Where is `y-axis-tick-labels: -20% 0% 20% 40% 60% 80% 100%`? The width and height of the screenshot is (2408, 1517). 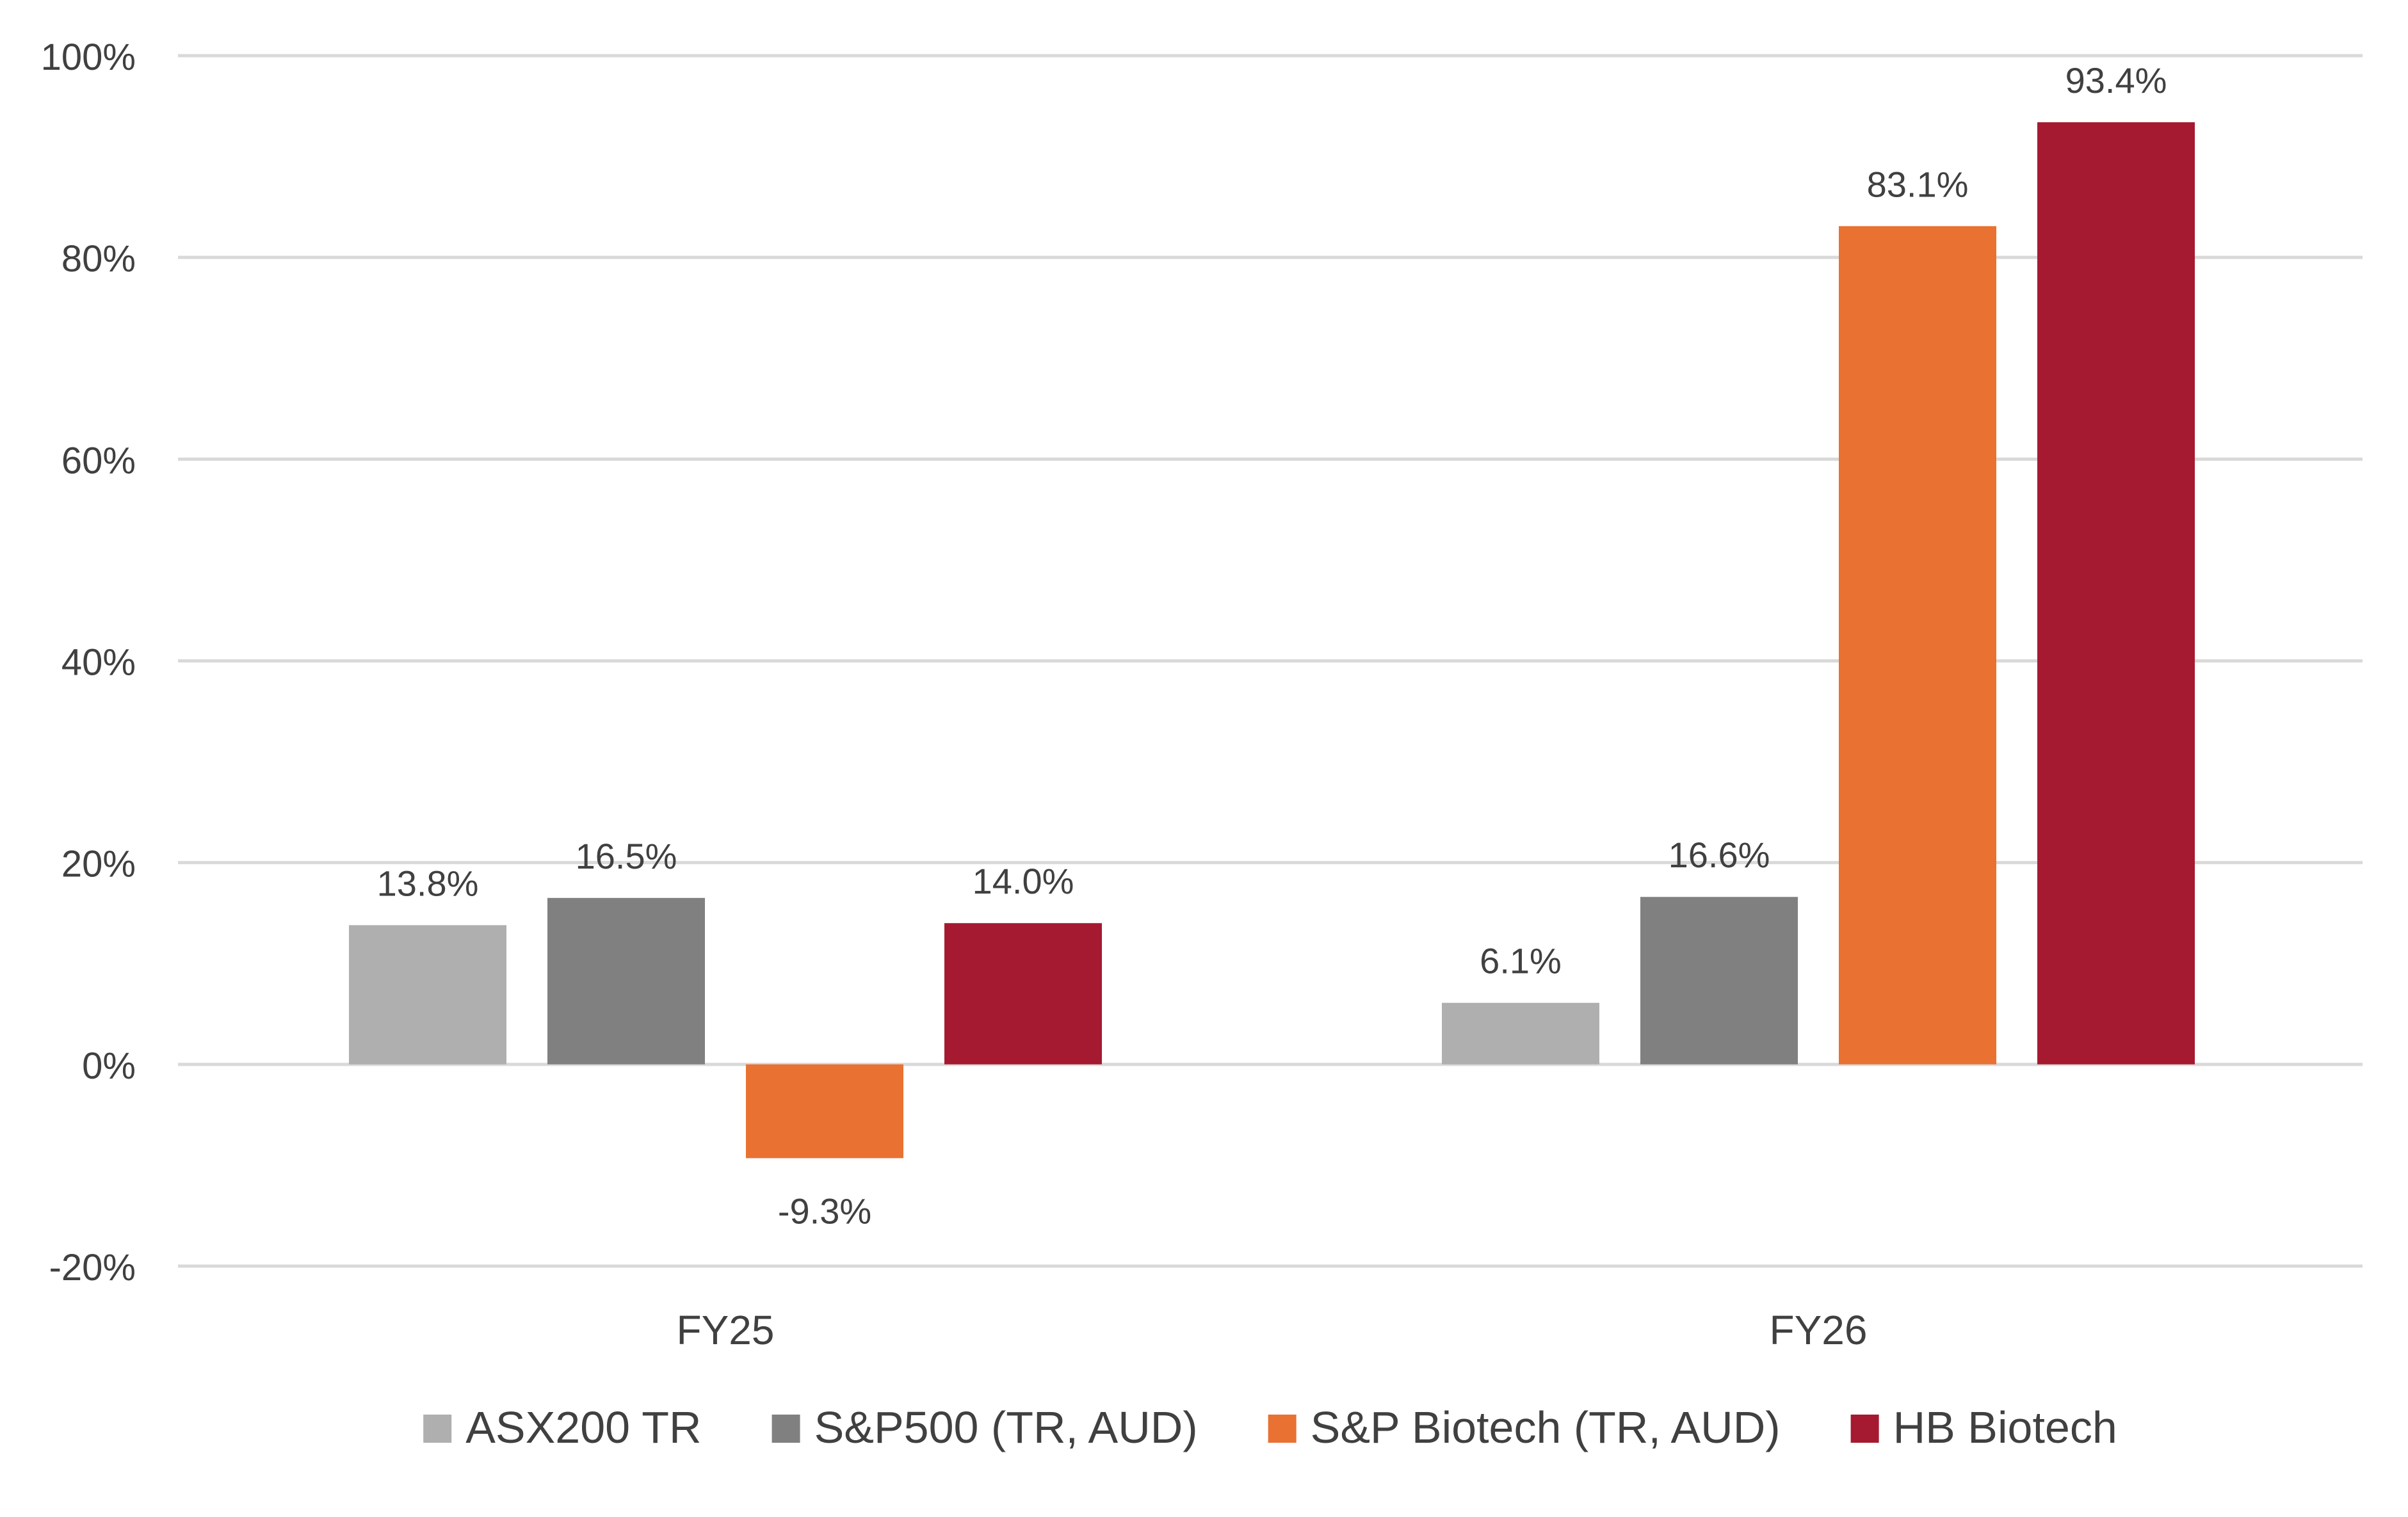 y-axis-tick-labels: -20% 0% 20% 40% 60% 80% 100% is located at coordinates (88, 662).